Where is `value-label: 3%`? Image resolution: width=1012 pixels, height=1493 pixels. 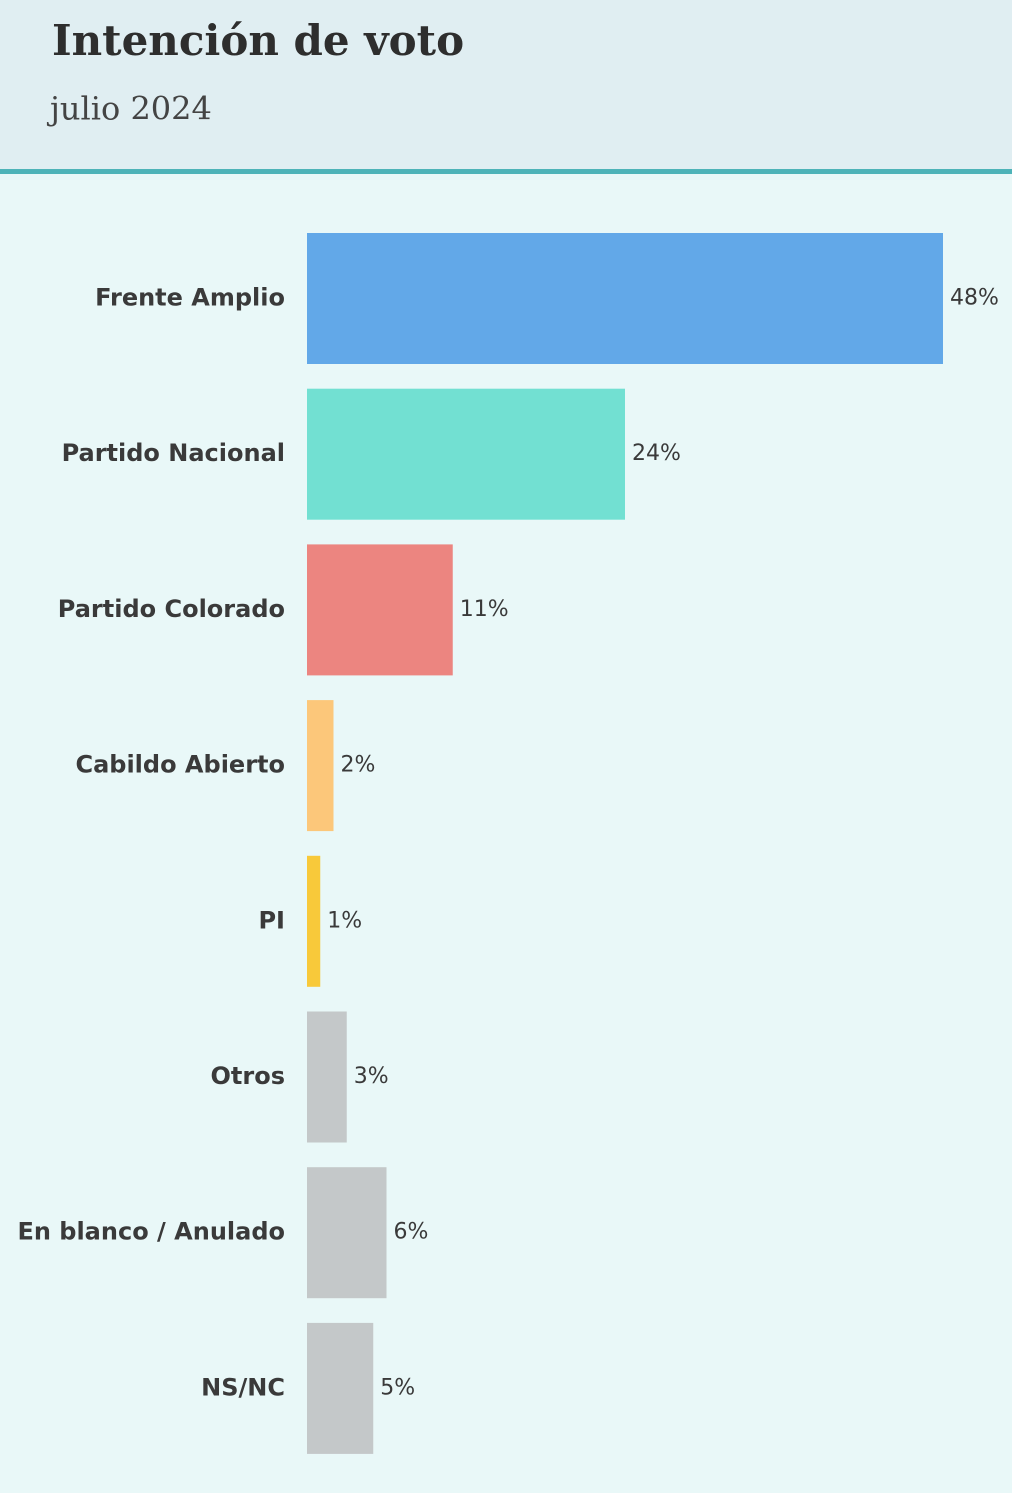 value-label: 3% is located at coordinates (371, 1076).